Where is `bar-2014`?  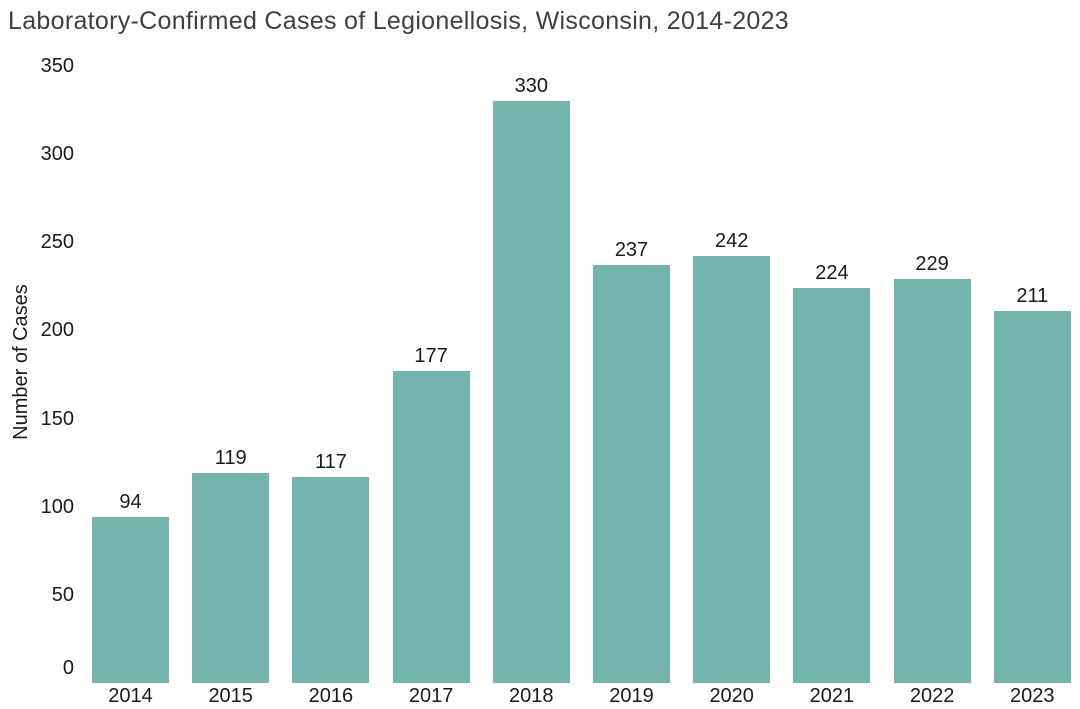 bar-2014 is located at coordinates (130, 600).